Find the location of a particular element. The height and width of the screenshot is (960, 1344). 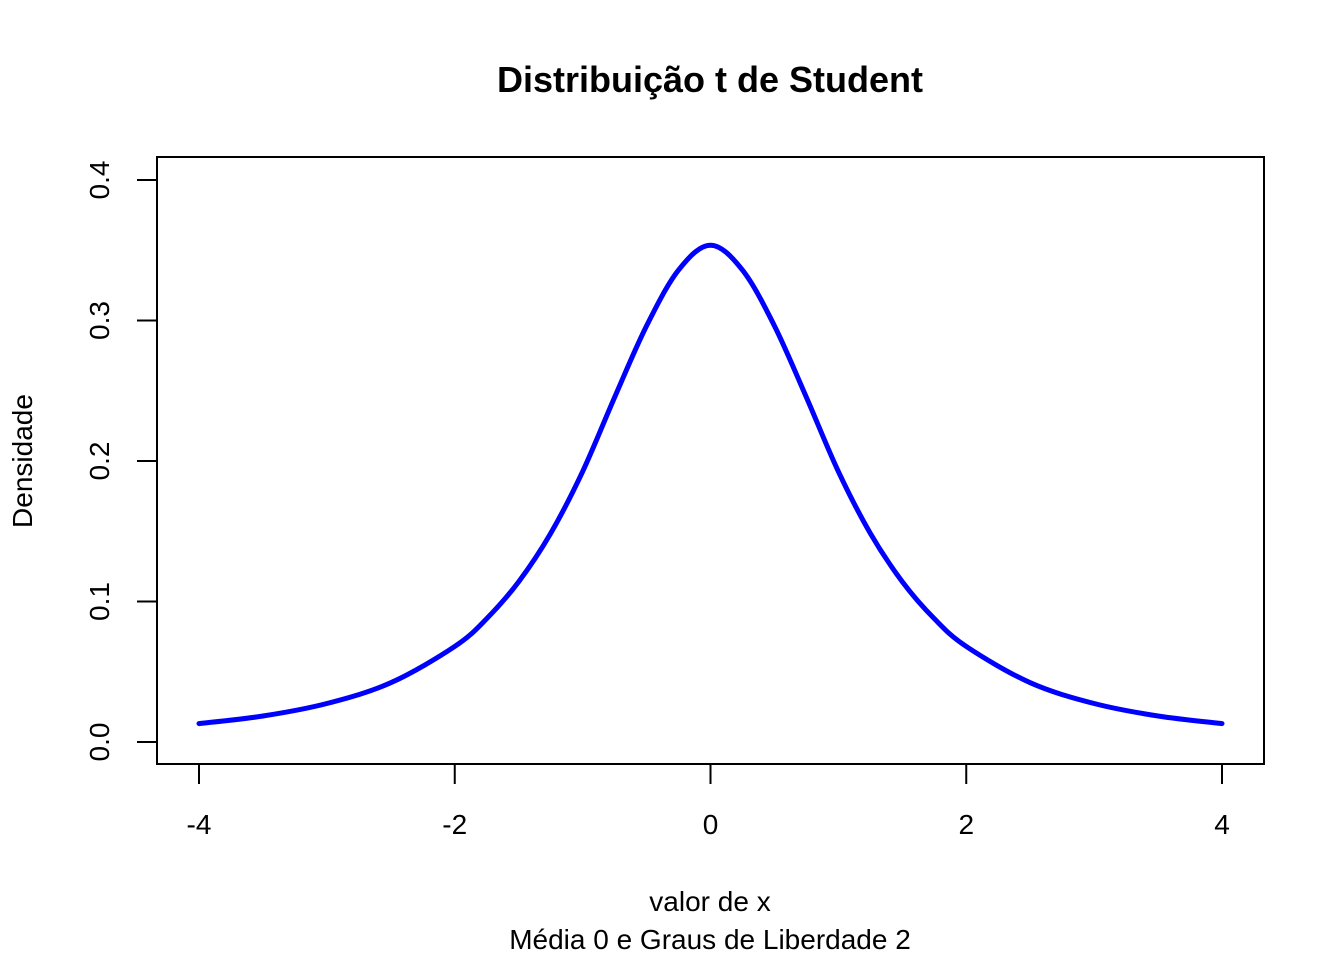

chart-title: Distribuição t de Student is located at coordinates (710, 79).